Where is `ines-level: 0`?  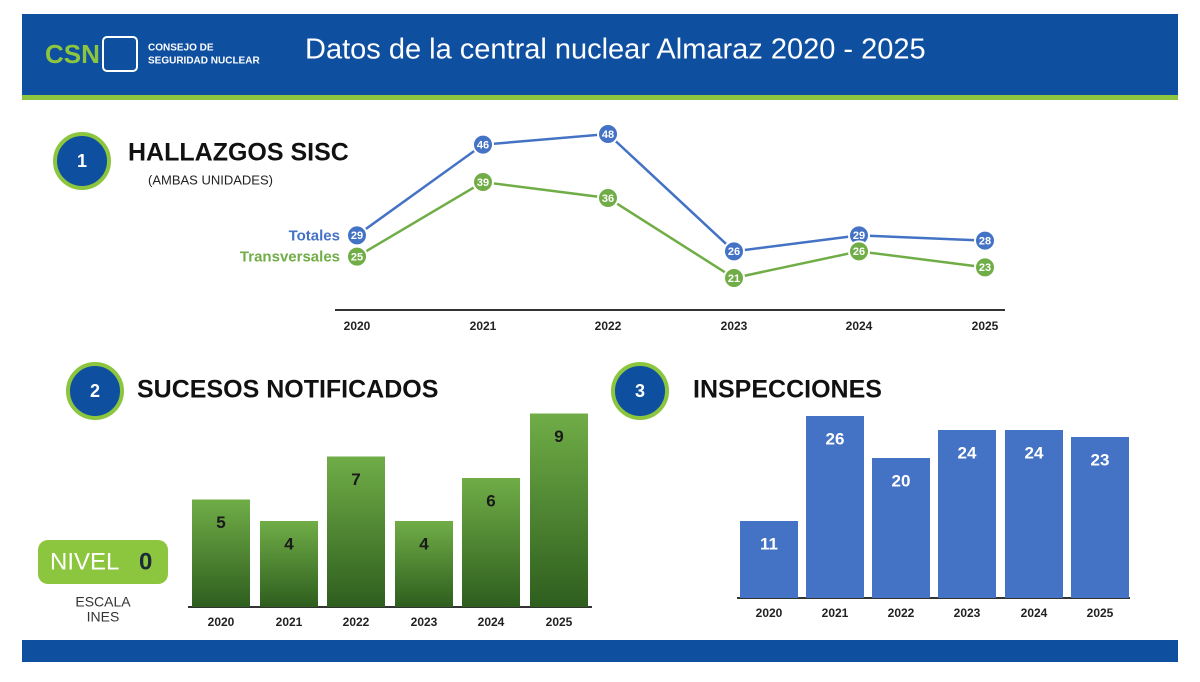
ines-level: 0 is located at coordinates (145, 561).